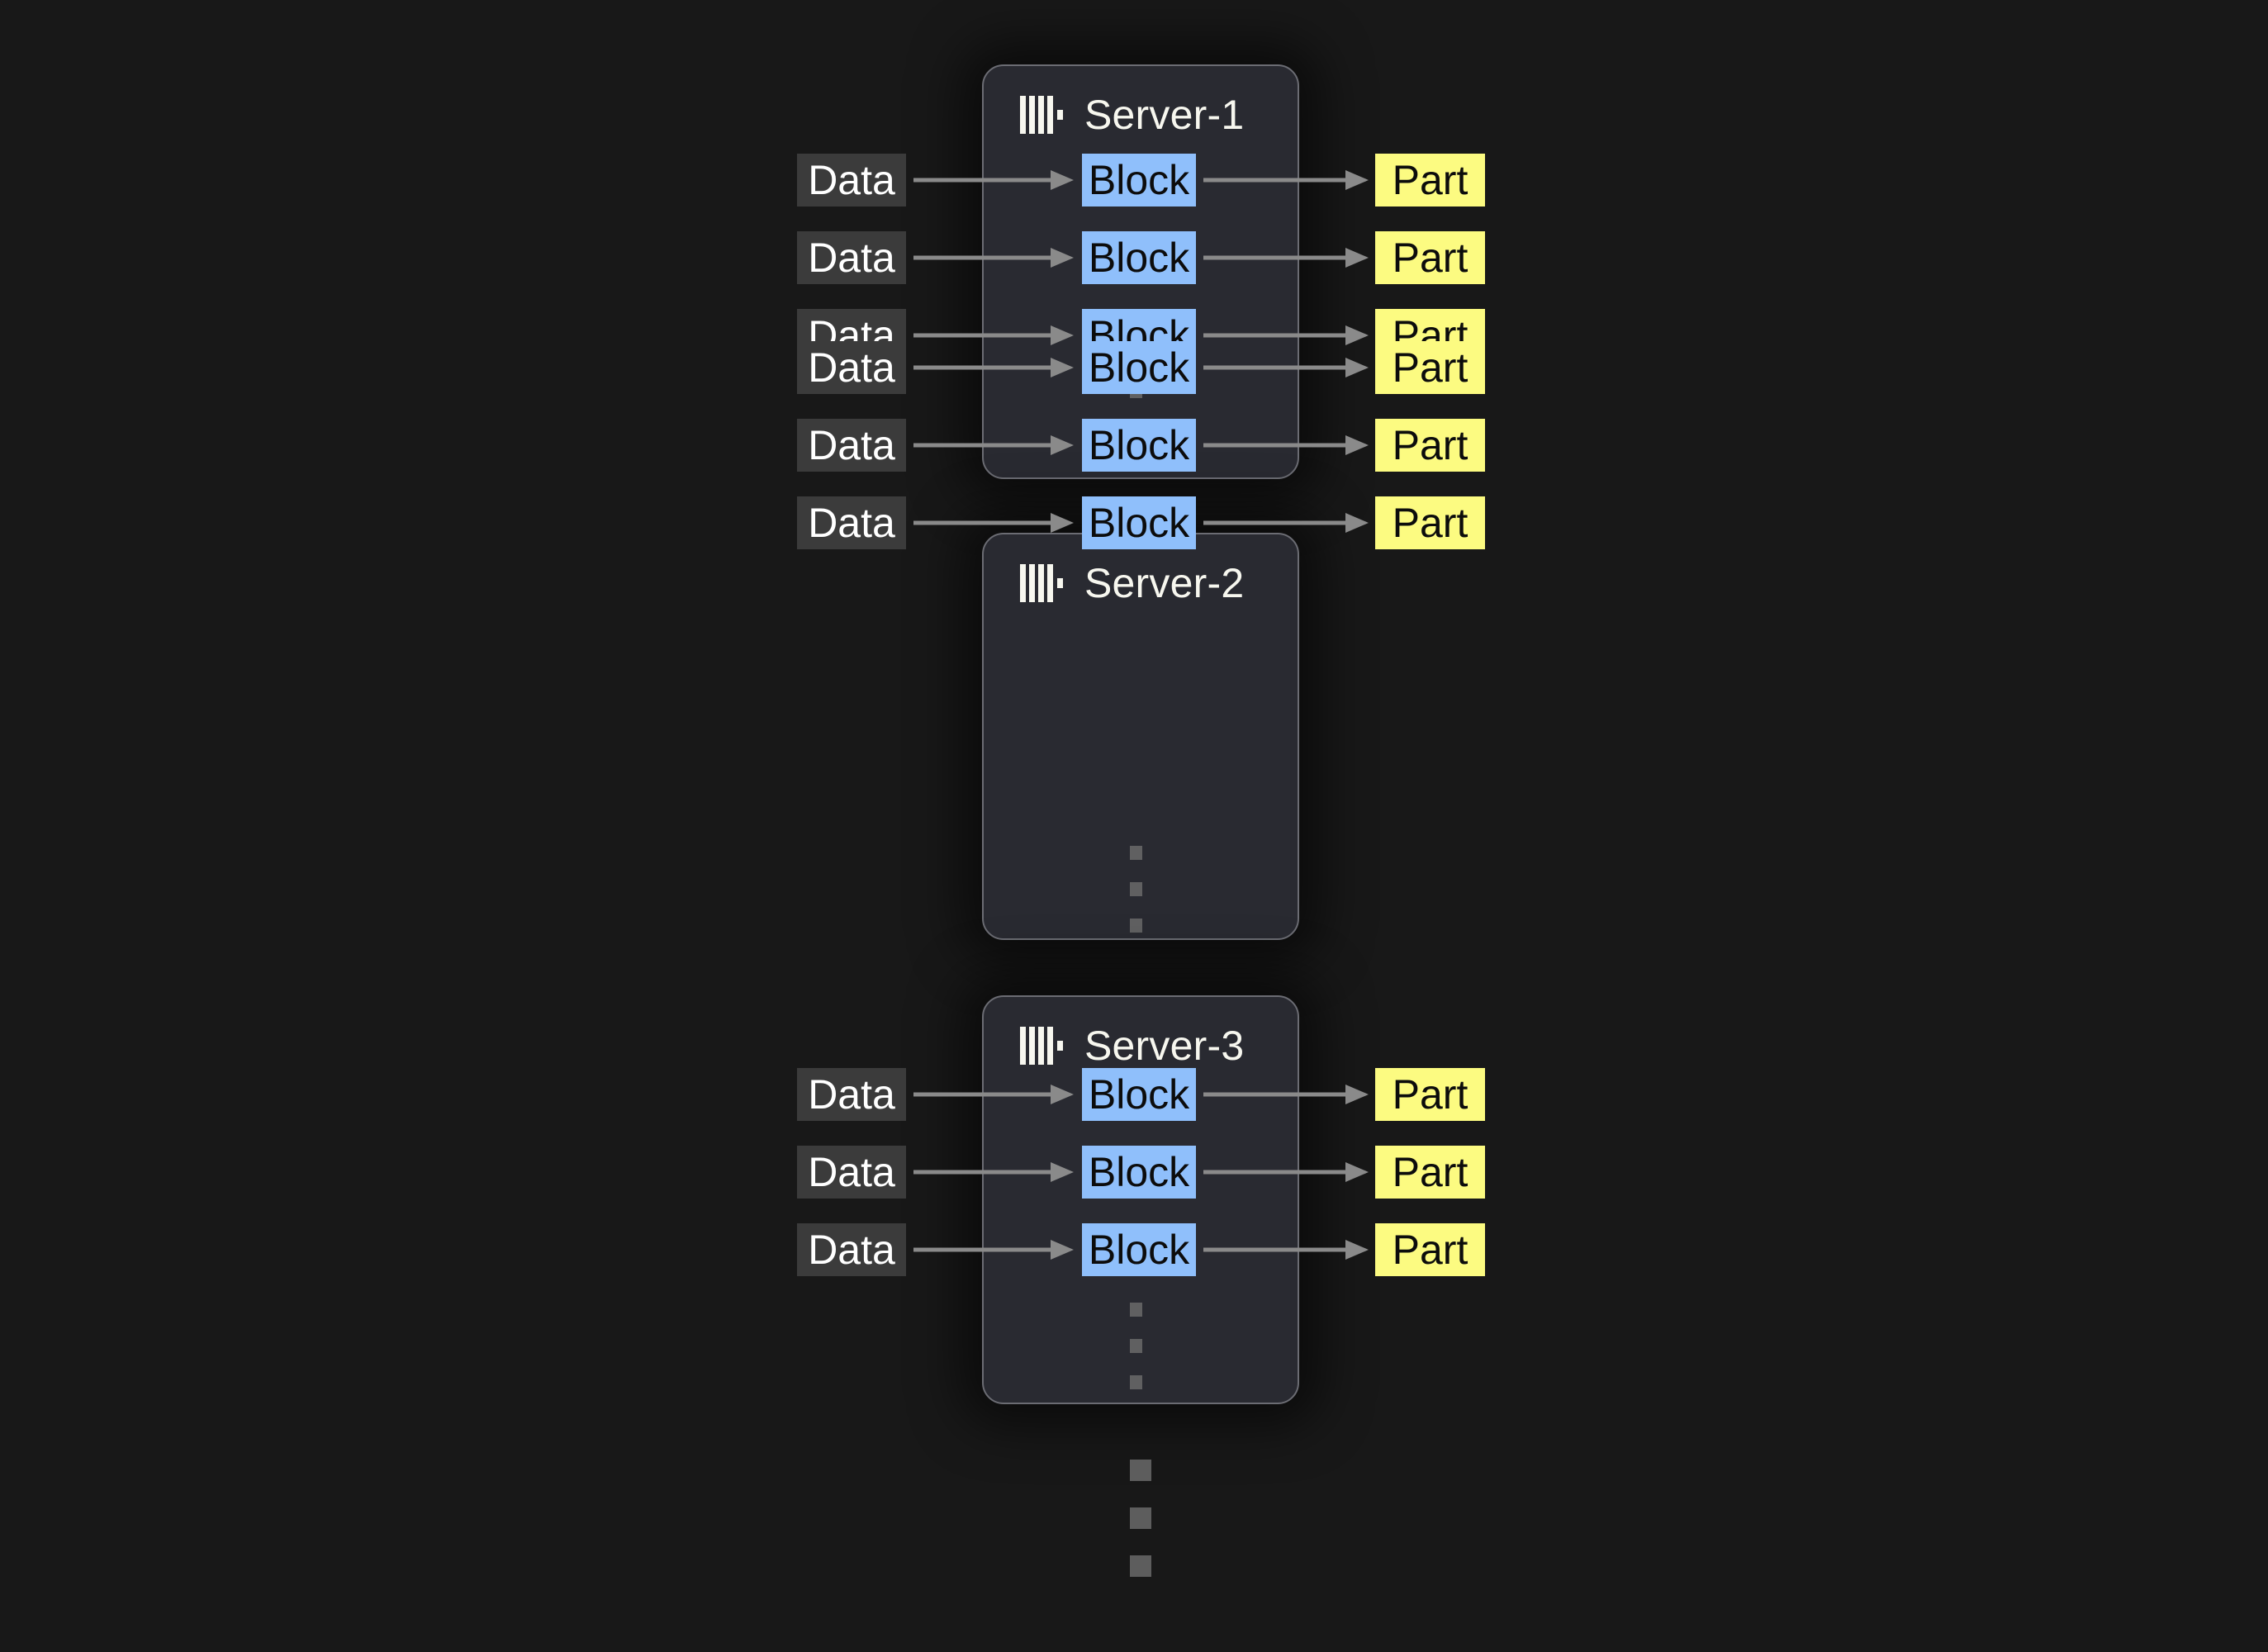 The width and height of the screenshot is (2268, 1652). Describe the element at coordinates (1286, 522) in the screenshot. I see `arrow-block-to-part` at that location.